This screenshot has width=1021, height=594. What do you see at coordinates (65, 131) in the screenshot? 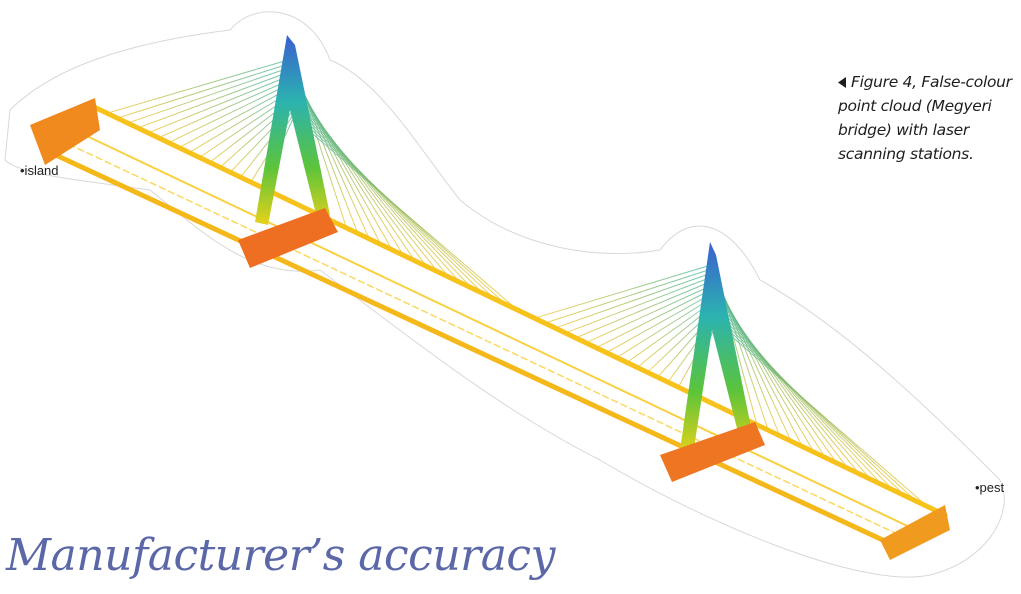
I see `anchorage-left` at bounding box center [65, 131].